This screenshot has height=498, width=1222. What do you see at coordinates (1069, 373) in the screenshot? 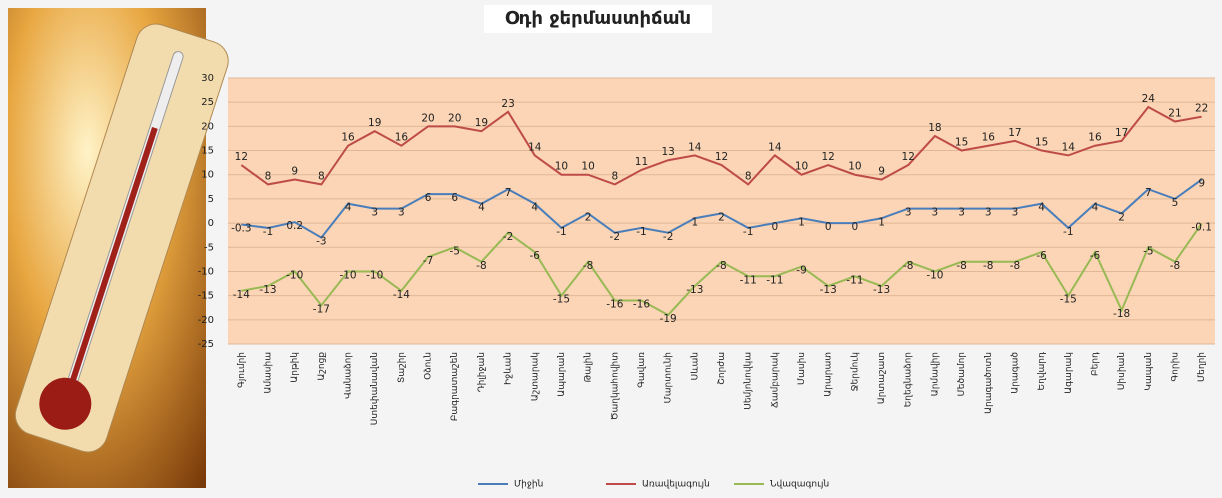
I see `x-tick-label: Ագարակ` at bounding box center [1069, 373].